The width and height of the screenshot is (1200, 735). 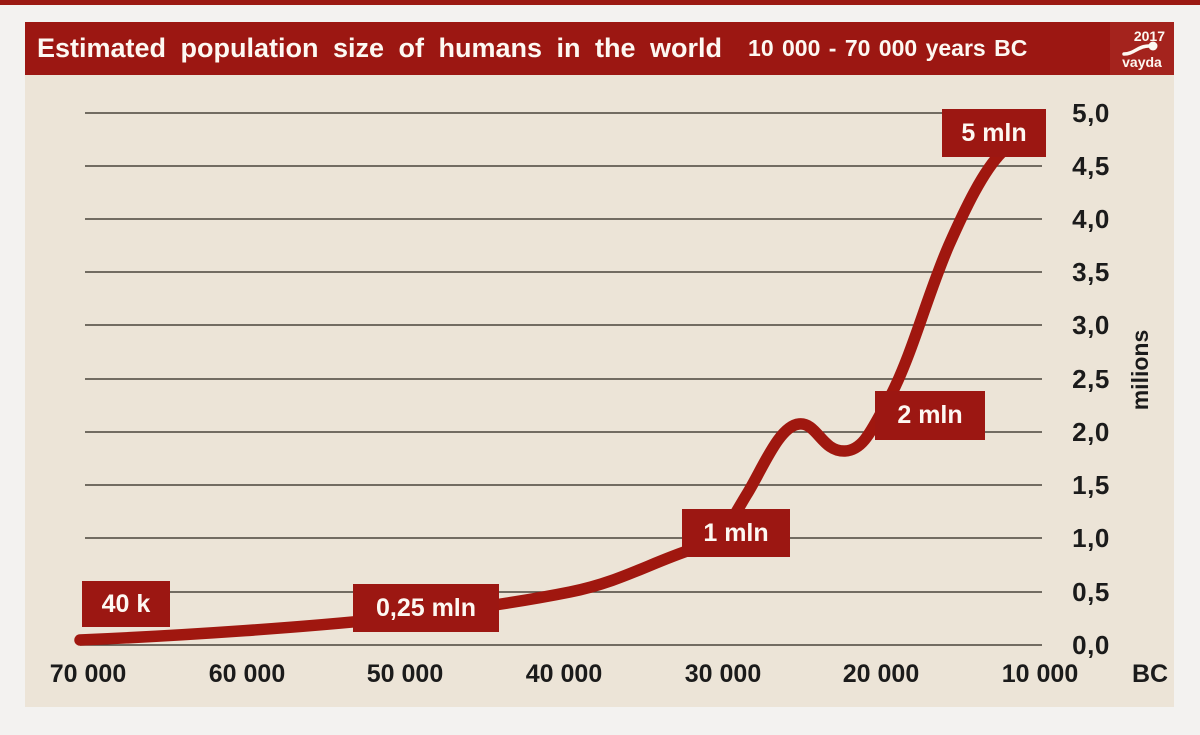 I want to click on logo-name: vayda, so click(x=1142, y=61).